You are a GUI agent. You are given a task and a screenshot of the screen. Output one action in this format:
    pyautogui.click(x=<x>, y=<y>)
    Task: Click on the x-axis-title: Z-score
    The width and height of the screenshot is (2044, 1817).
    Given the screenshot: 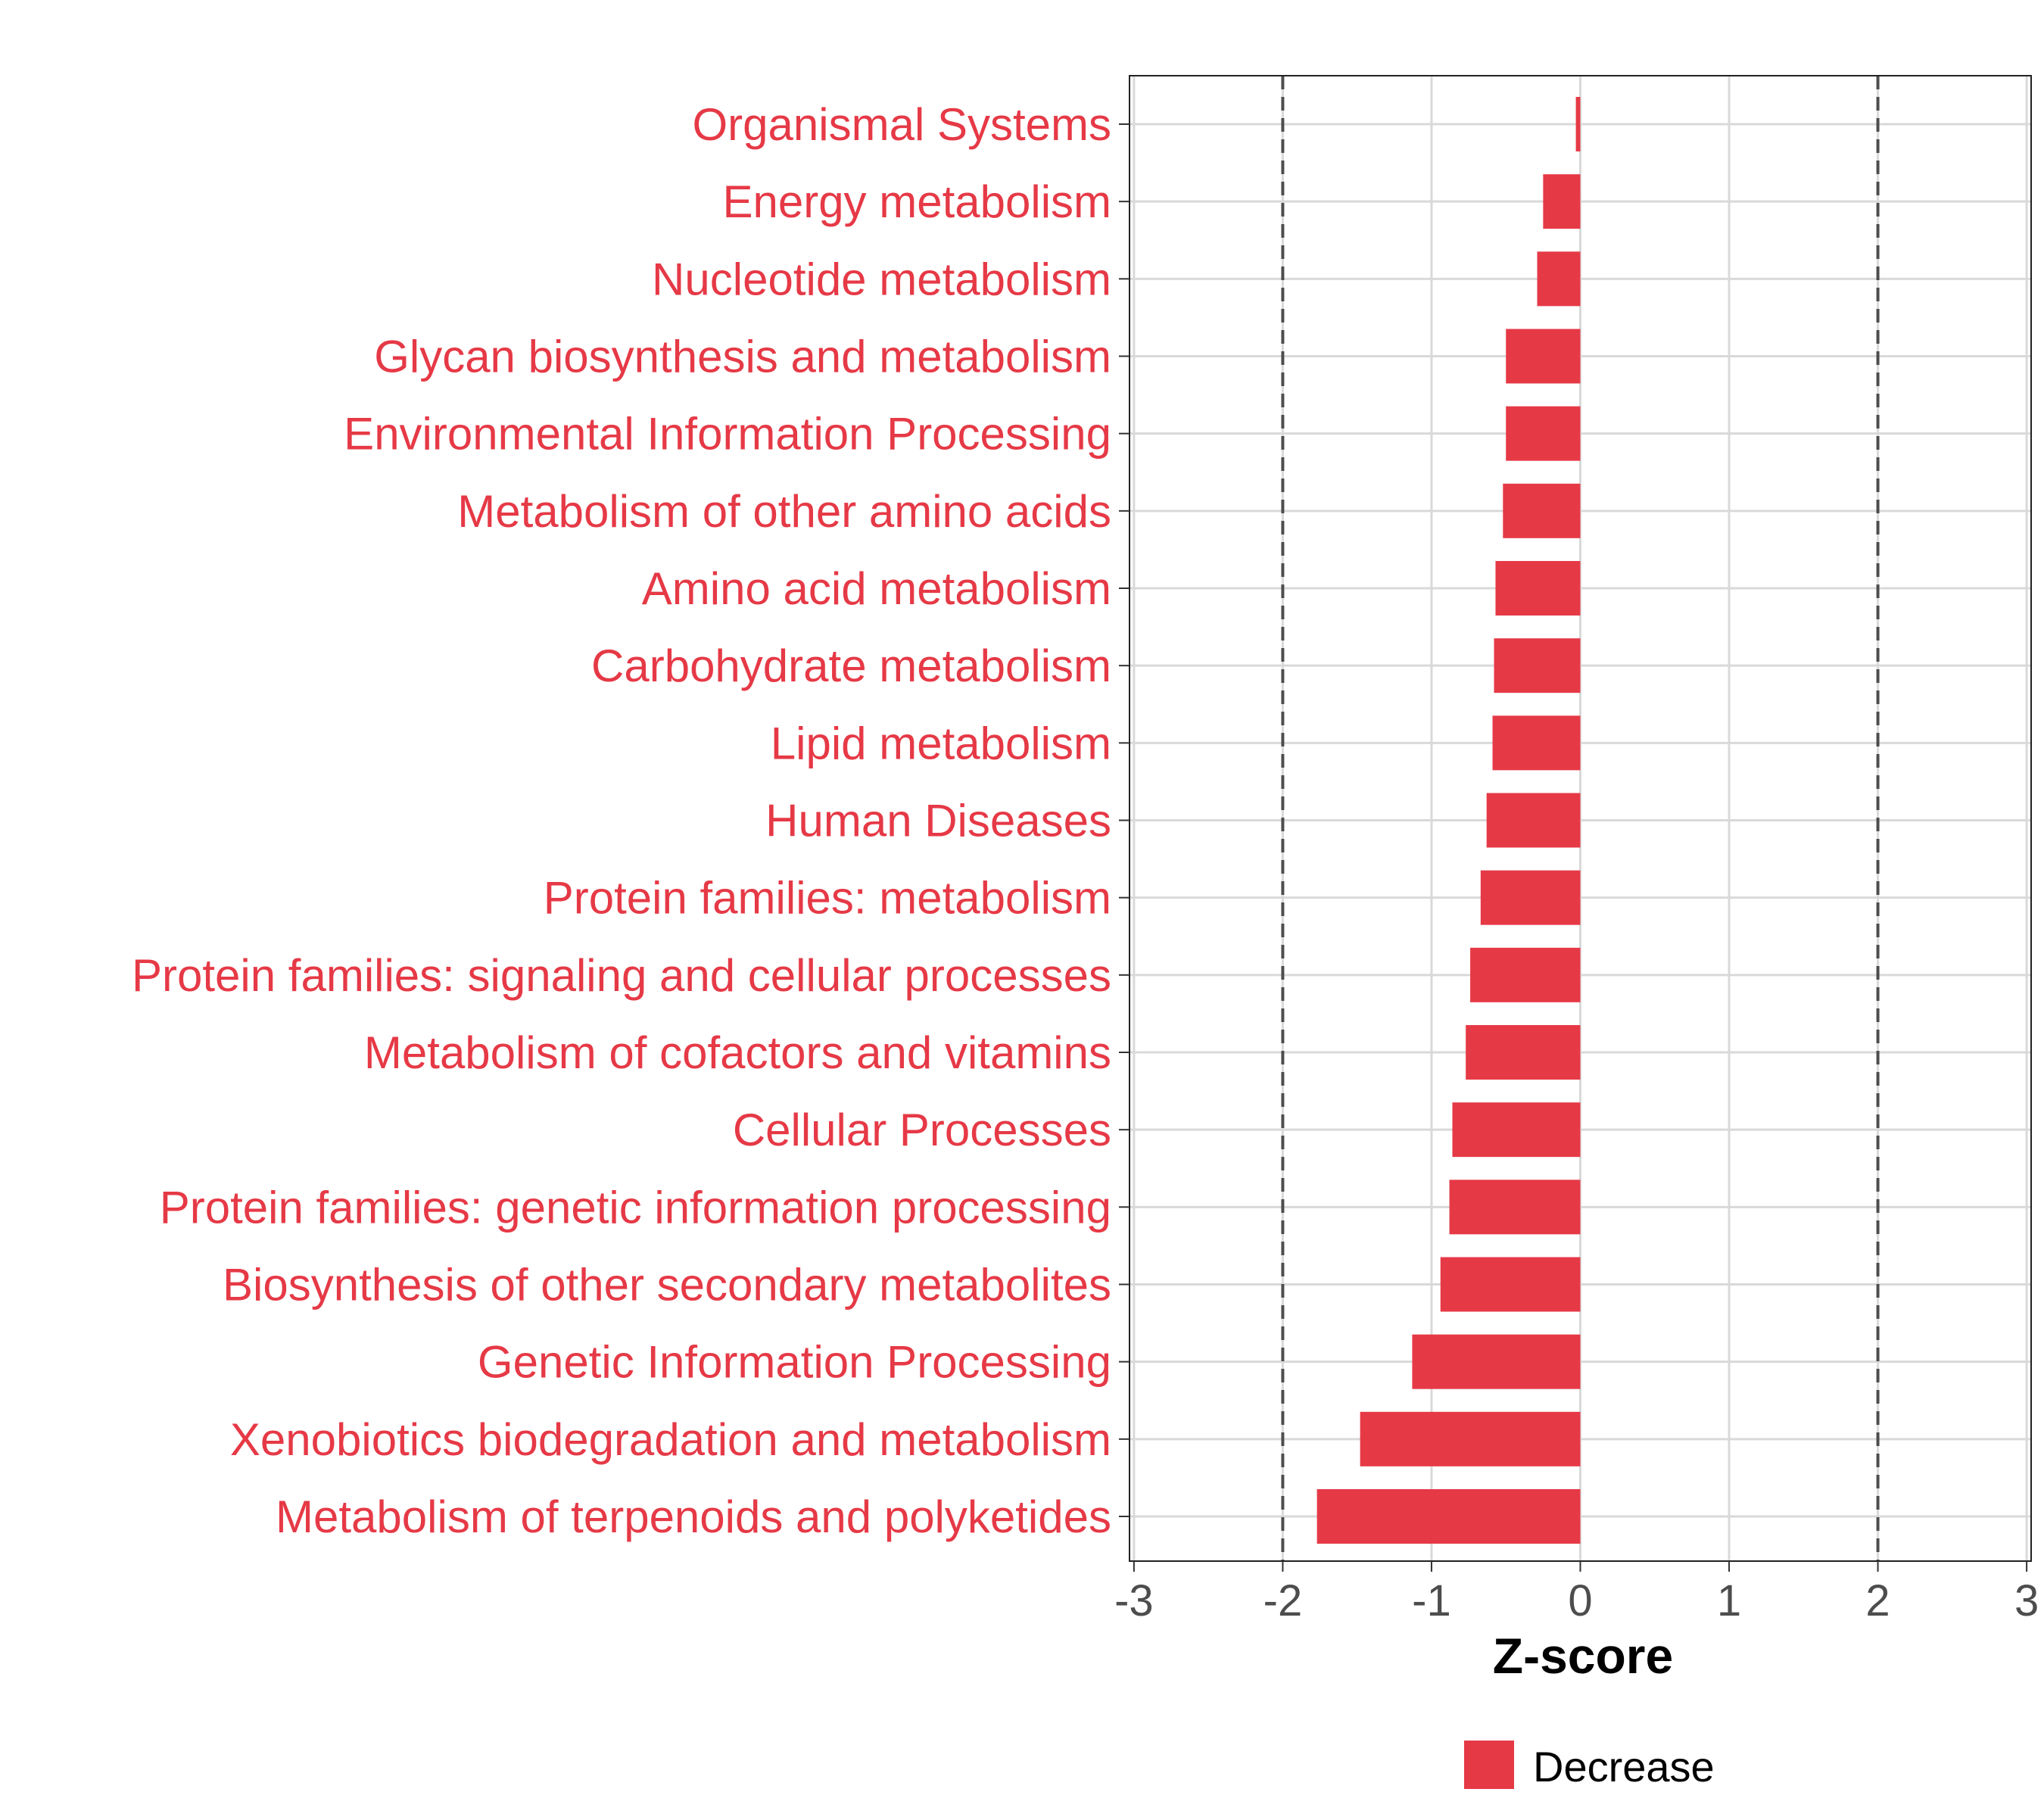 What is the action you would take?
    pyautogui.click(x=1583, y=1656)
    